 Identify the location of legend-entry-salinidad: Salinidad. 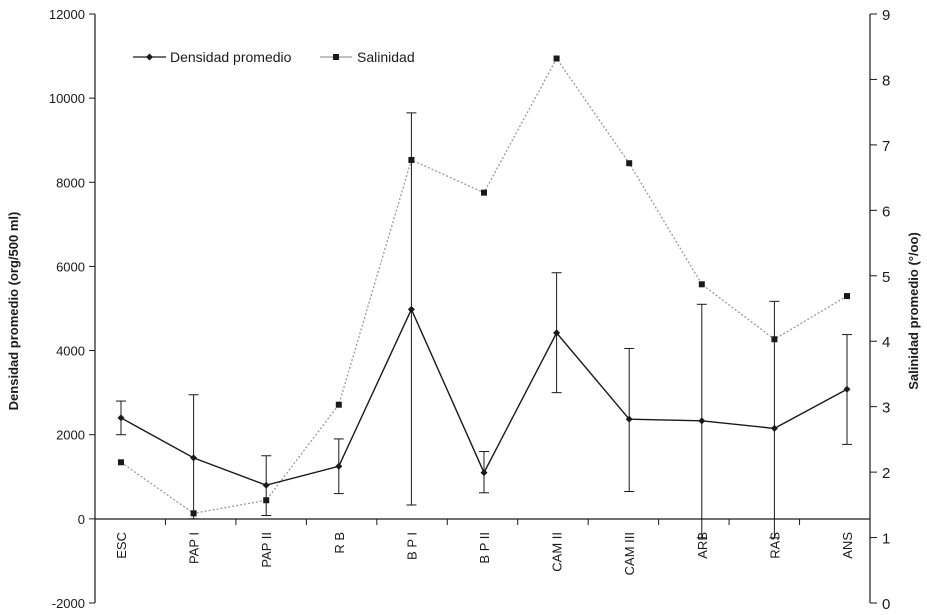
(367, 57).